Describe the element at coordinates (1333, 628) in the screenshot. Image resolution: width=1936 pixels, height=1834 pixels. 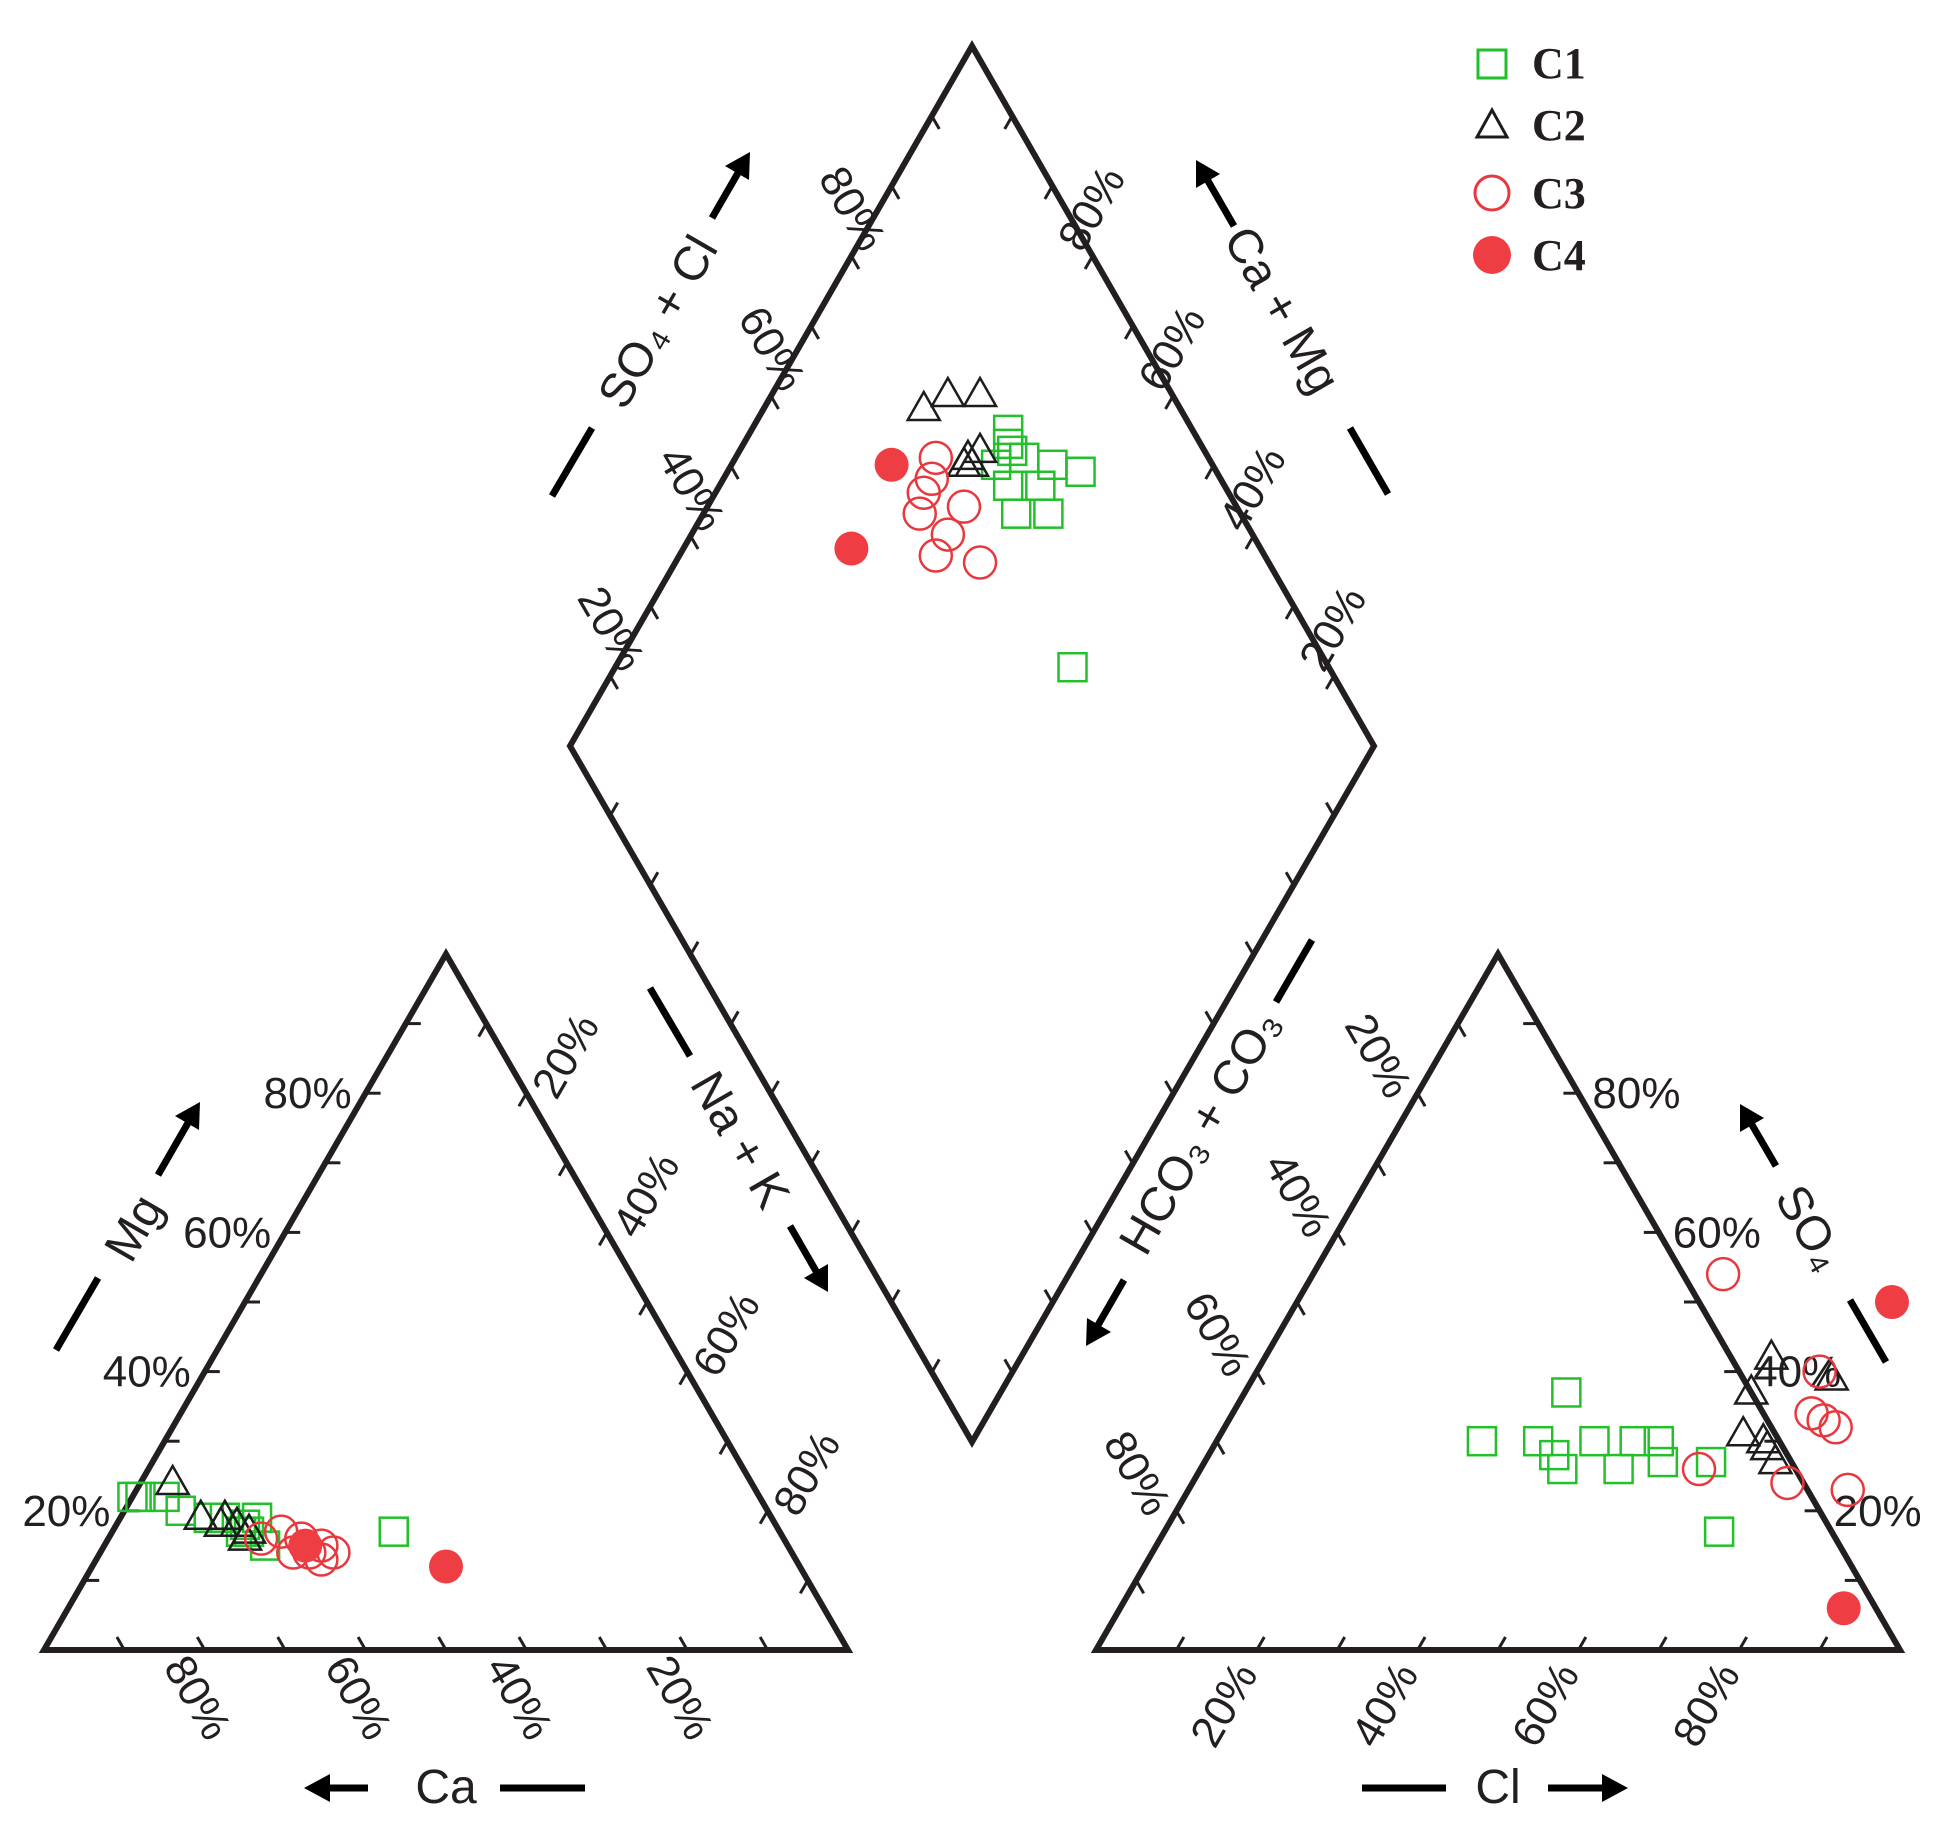
I see `ca-mg-tick-label: 20%` at that location.